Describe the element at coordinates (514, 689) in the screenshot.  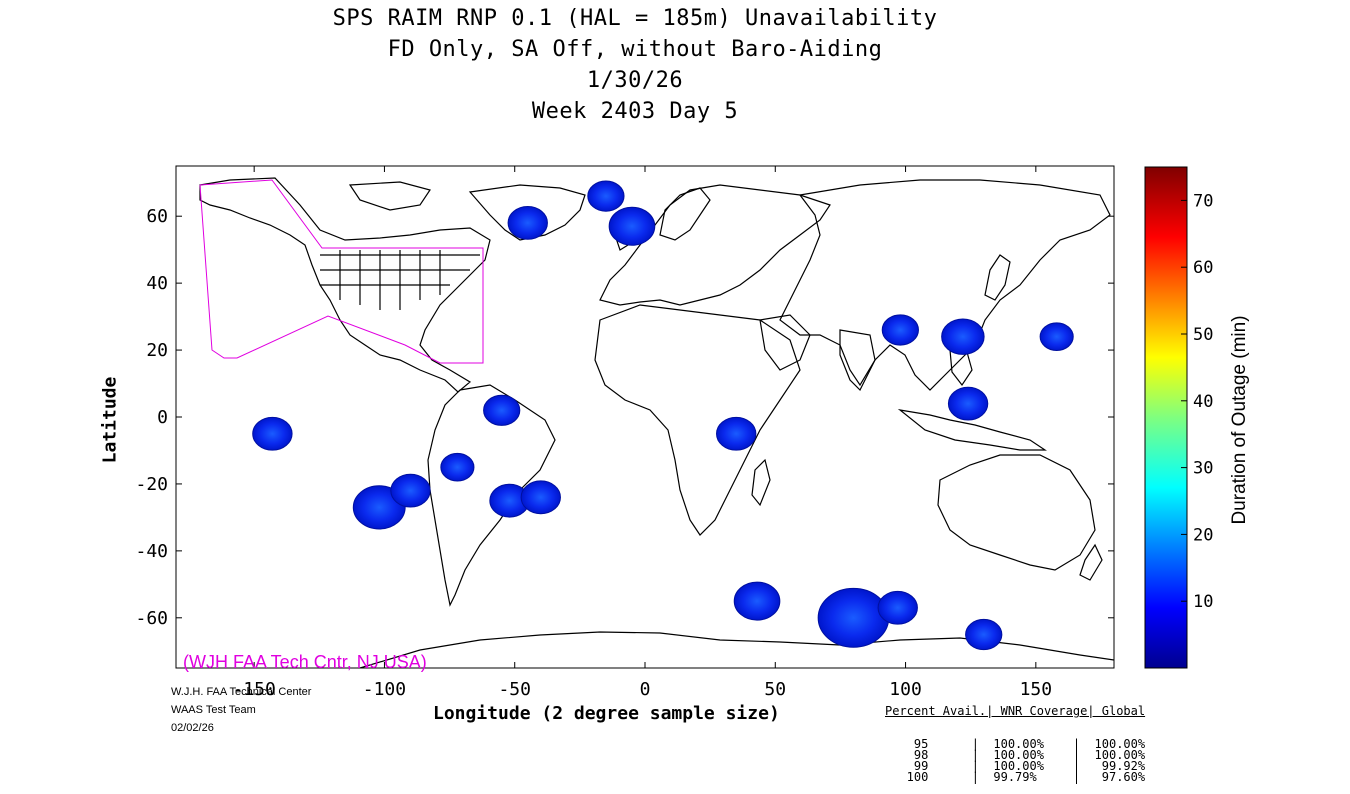
I see `x-tick-label: -50` at that location.